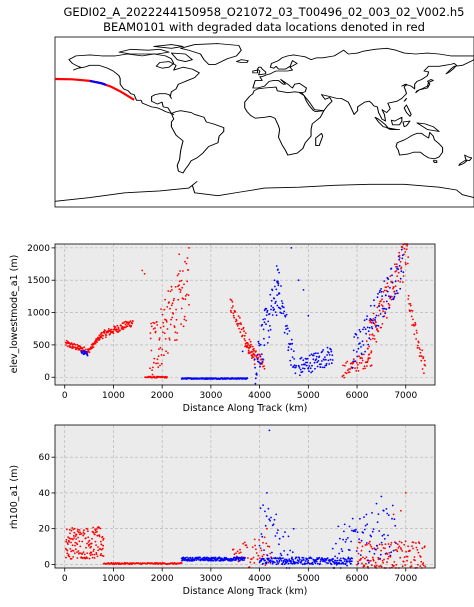 The height and width of the screenshot is (607, 474). Describe the element at coordinates (239, 393) in the screenshot. I see `elevation-x-ticks: 0 1000 2000 3000 4000 5000 6000 7000` at that location.